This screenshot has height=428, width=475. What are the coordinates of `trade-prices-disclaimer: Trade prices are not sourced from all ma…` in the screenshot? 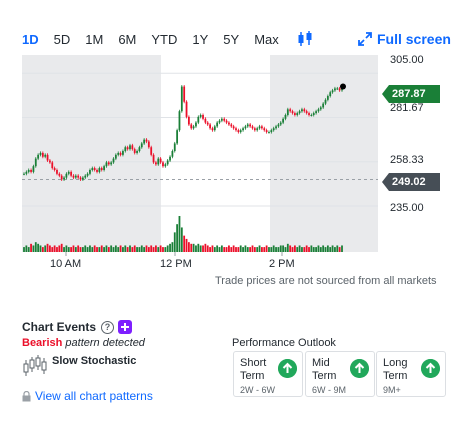 It's located at (326, 281).